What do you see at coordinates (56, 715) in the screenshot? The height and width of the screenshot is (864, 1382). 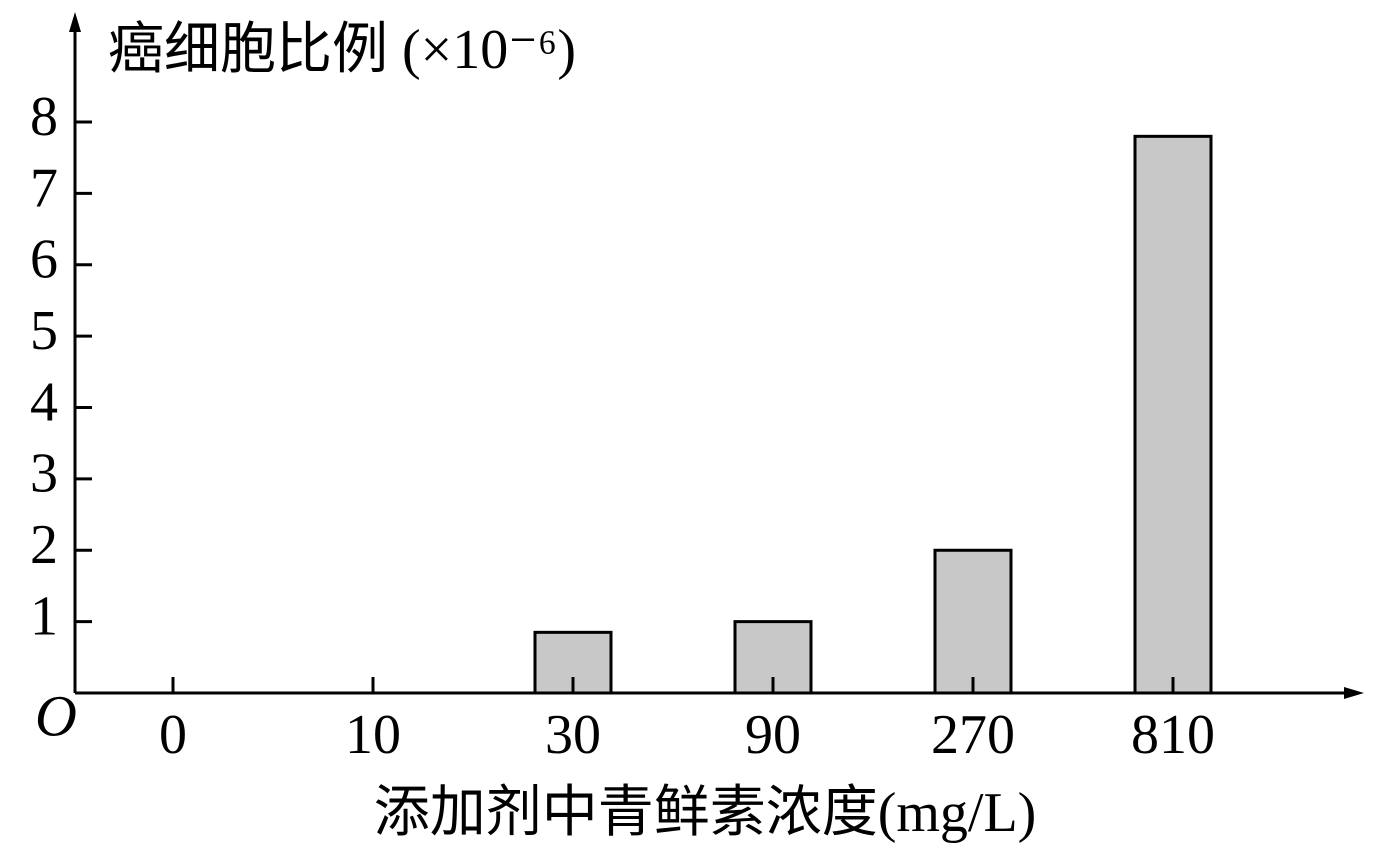 I see `origin-label: O` at bounding box center [56, 715].